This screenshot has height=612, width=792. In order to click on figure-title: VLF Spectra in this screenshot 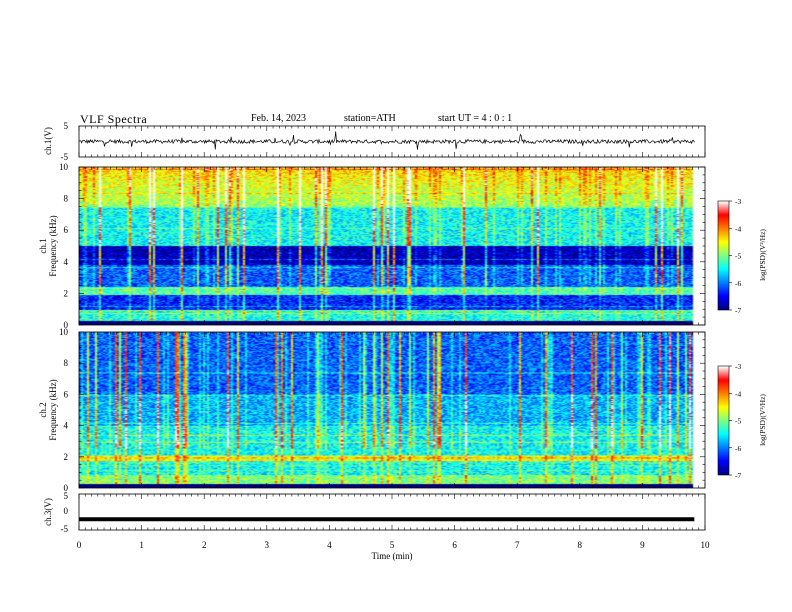, I will do `click(114, 119)`.